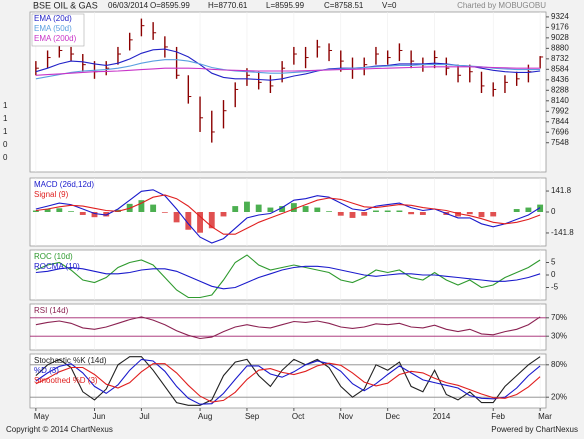  What do you see at coordinates (560, 100) in the screenshot?
I see `y-tick-label: 8140` at bounding box center [560, 100].